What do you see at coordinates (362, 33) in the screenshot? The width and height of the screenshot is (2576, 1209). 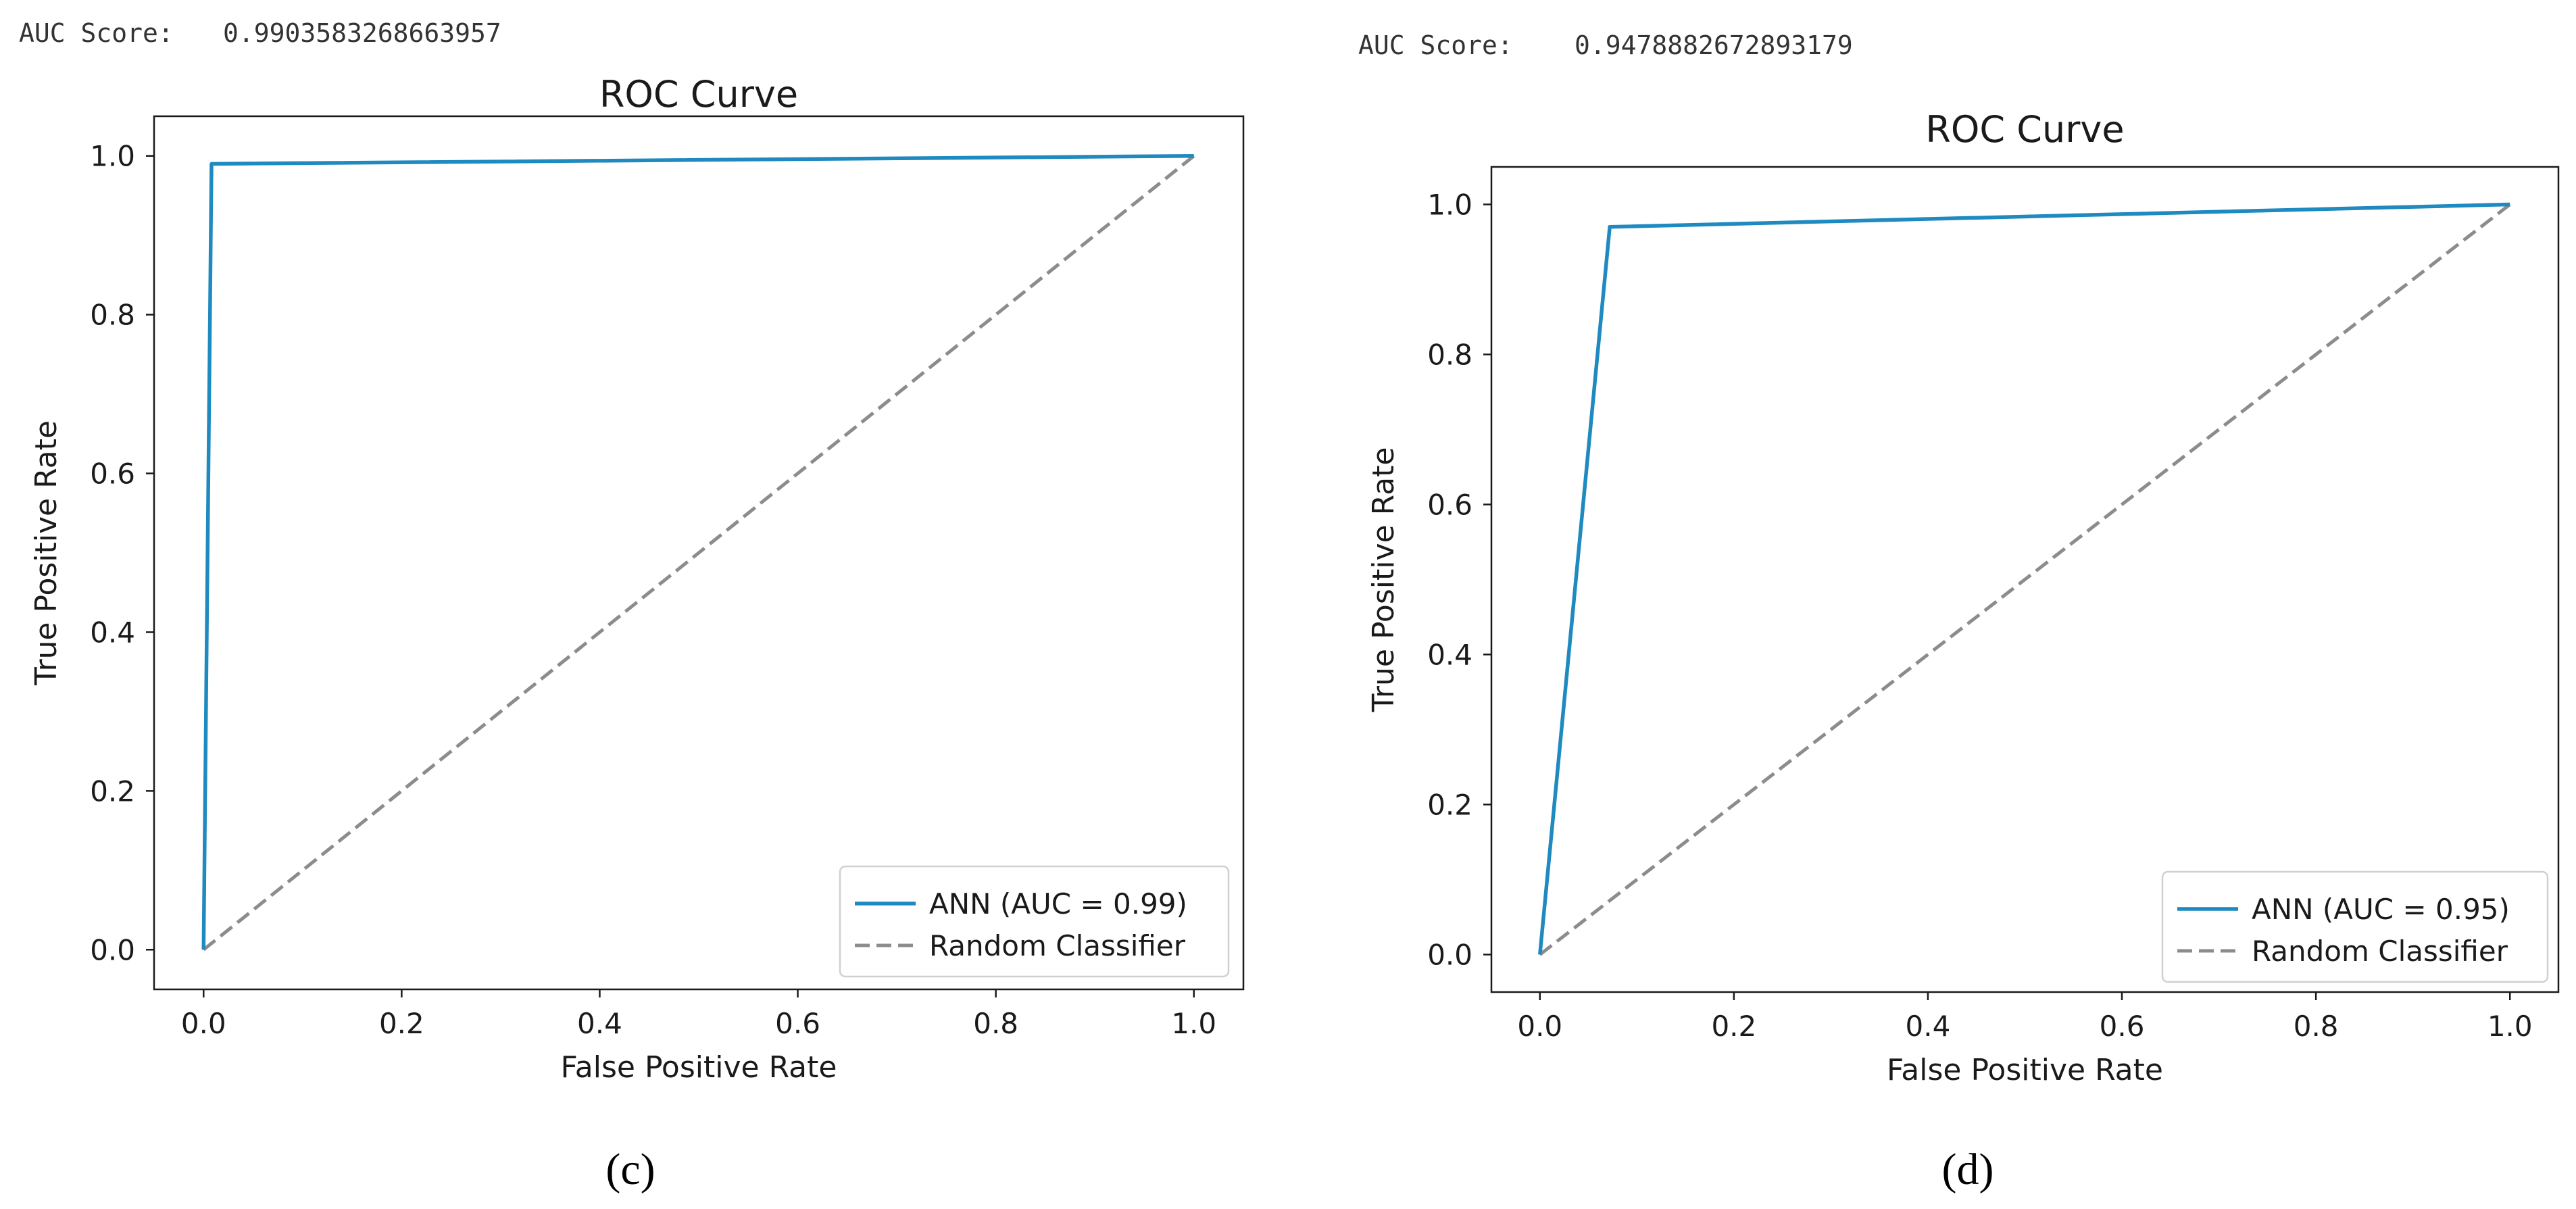 I see `auc-score-value: 0.9903583268663957` at bounding box center [362, 33].